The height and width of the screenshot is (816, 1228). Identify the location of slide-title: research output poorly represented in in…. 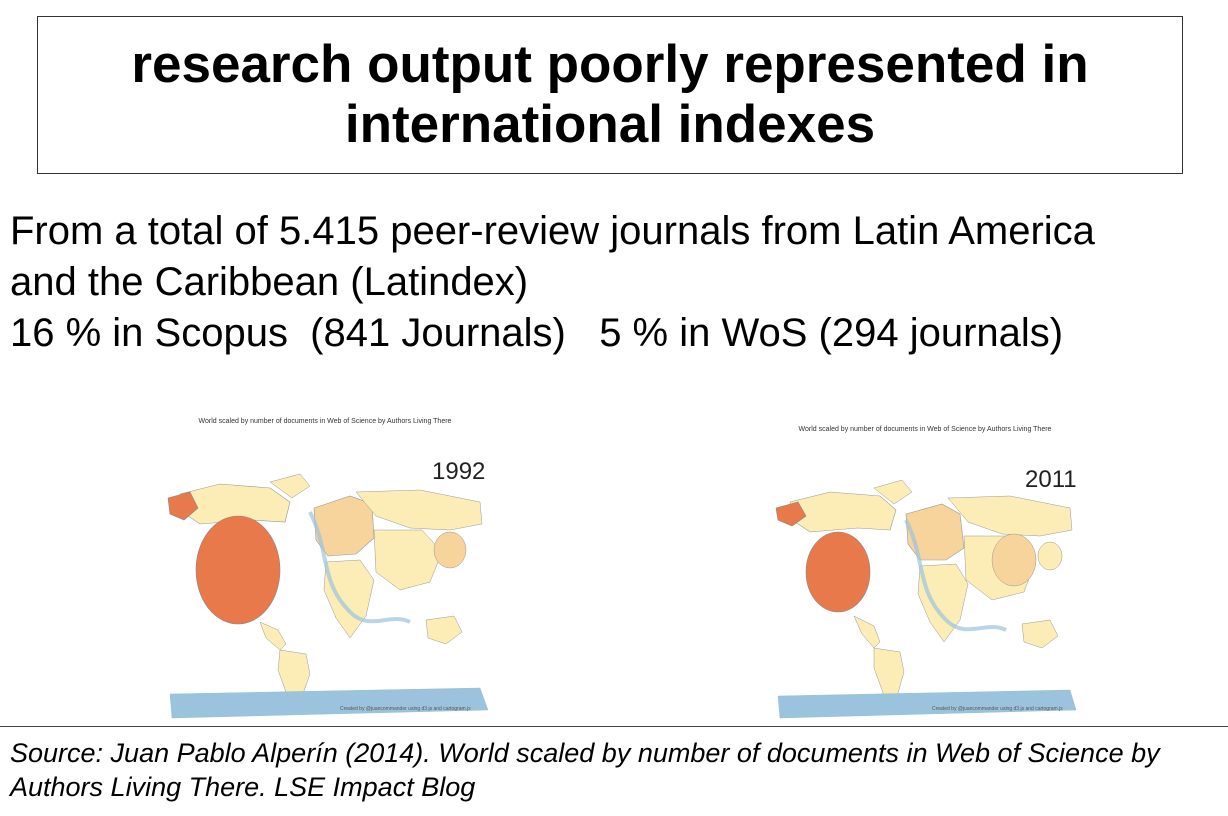
(610, 94).